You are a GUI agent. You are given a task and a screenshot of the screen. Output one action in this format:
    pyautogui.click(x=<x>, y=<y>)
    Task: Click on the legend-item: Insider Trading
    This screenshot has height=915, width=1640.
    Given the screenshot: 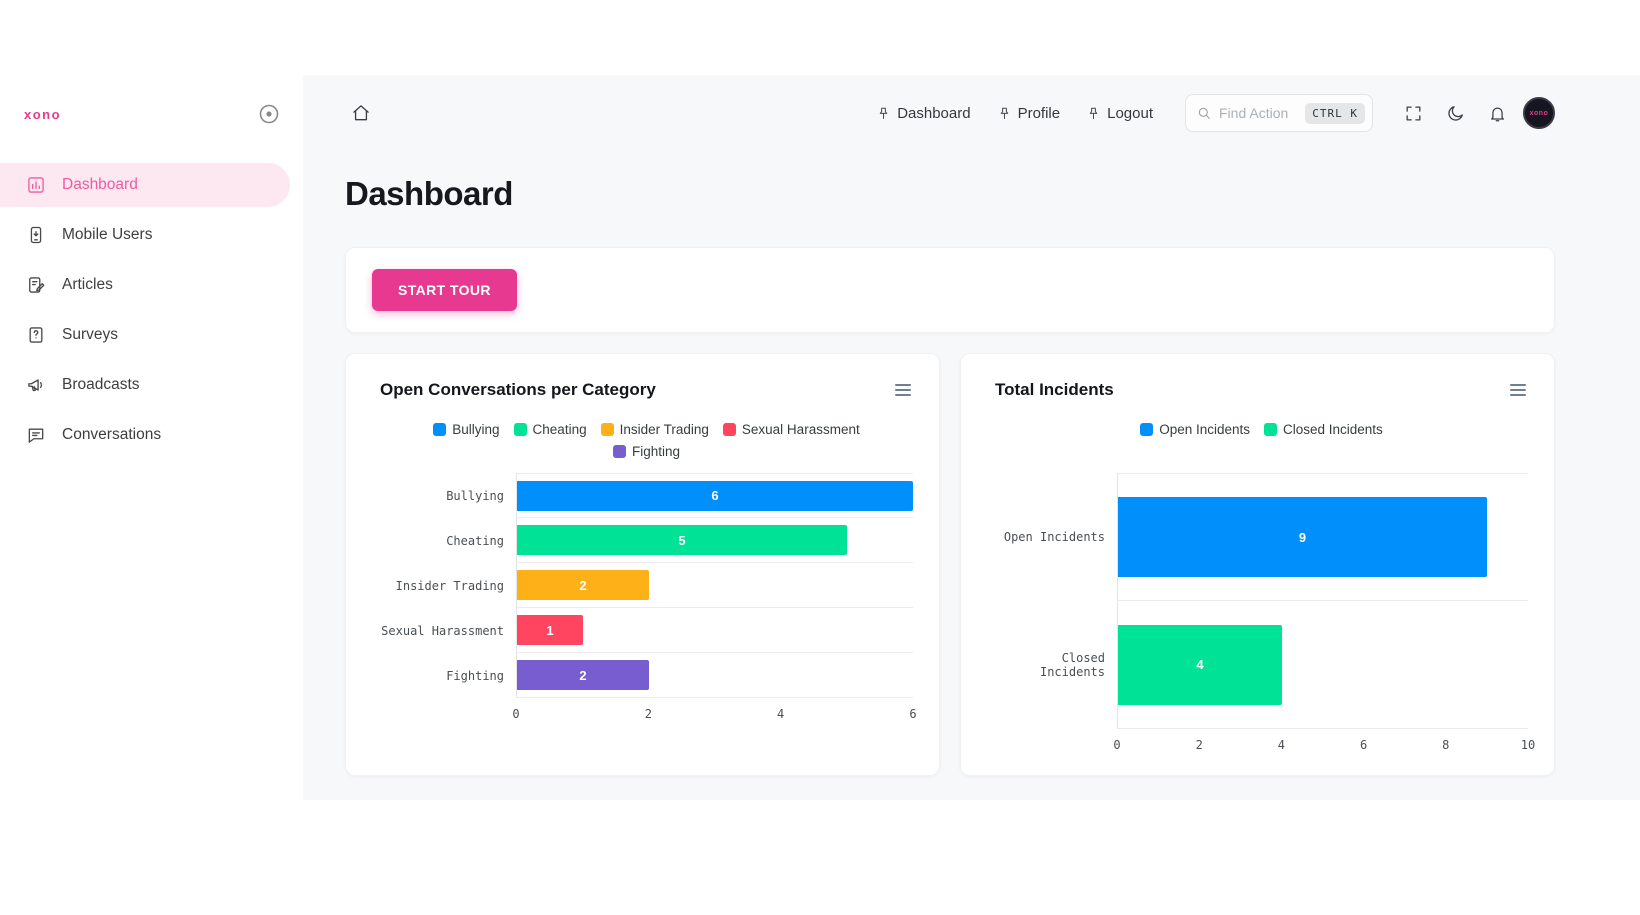 What is the action you would take?
    pyautogui.click(x=654, y=429)
    